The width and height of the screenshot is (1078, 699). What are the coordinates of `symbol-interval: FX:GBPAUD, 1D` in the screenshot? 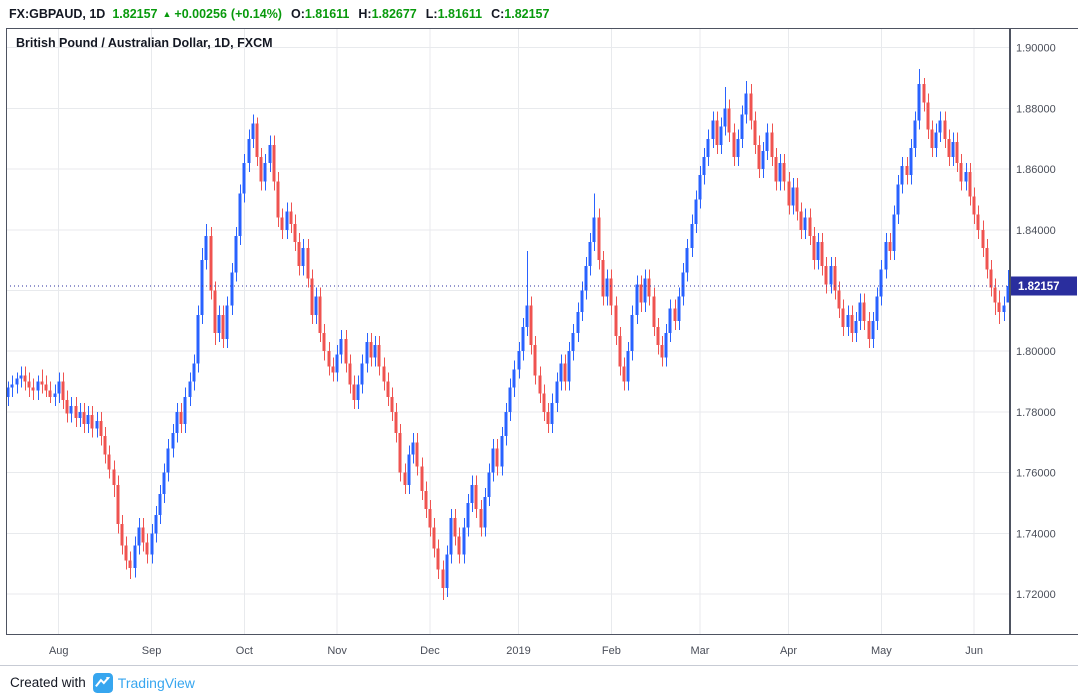 It's located at (57, 14).